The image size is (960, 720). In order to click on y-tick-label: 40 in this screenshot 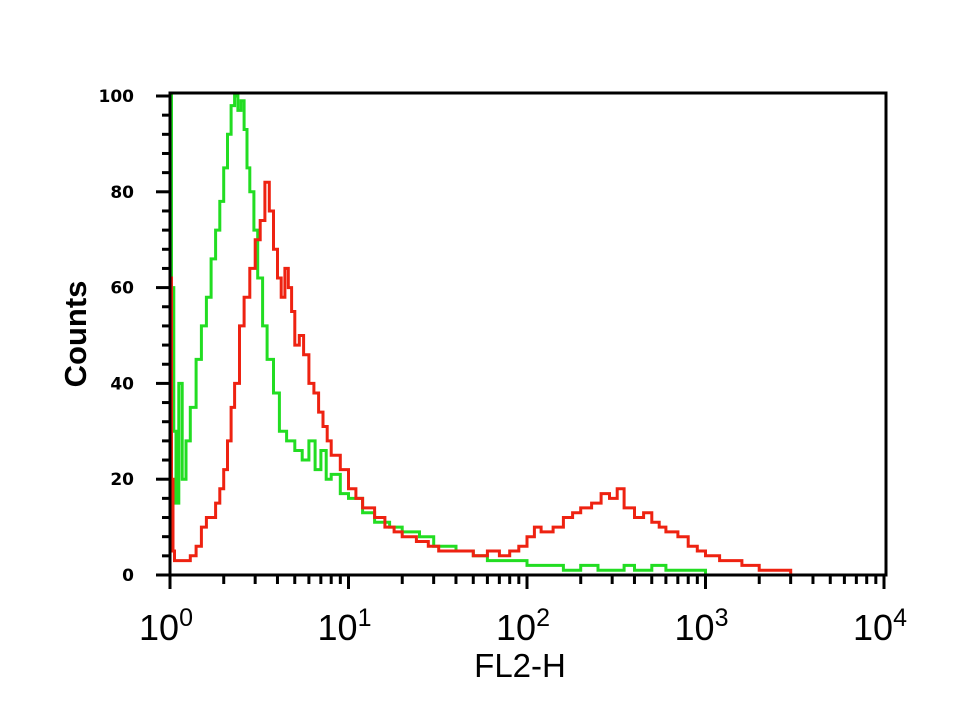, I will do `click(122, 384)`.